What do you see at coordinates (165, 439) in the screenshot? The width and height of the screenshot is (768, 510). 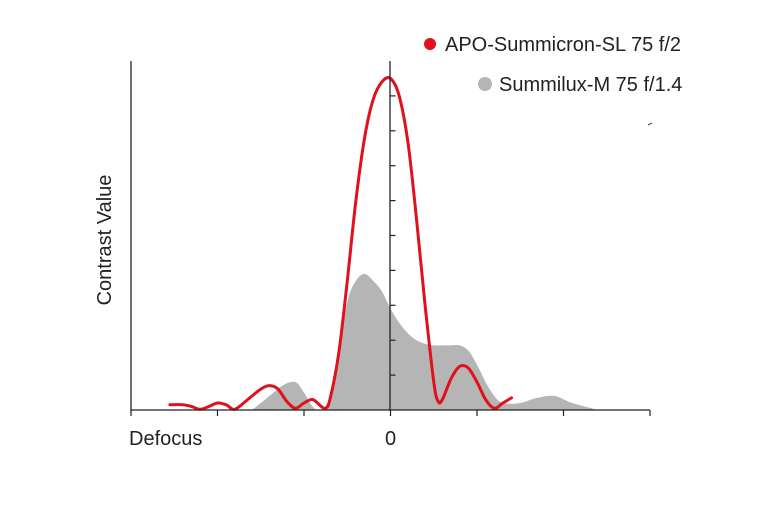 I see `x-tick-label: Defocus` at bounding box center [165, 439].